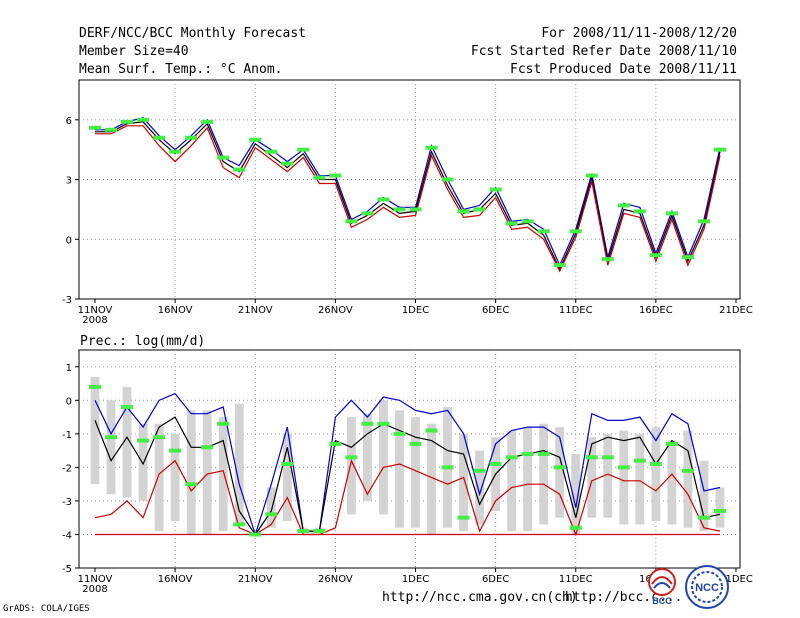 The width and height of the screenshot is (800, 618). What do you see at coordinates (639, 33) in the screenshot?
I see `forecast-period: For 2008/11/11-2008/12/20` at bounding box center [639, 33].